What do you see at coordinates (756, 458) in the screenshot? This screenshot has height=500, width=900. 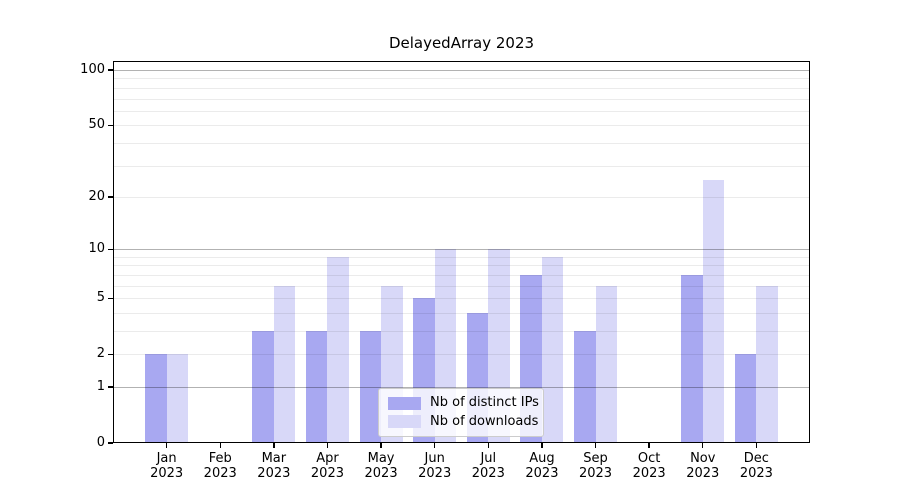 I see `x-tick-month-dec: Dec` at bounding box center [756, 458].